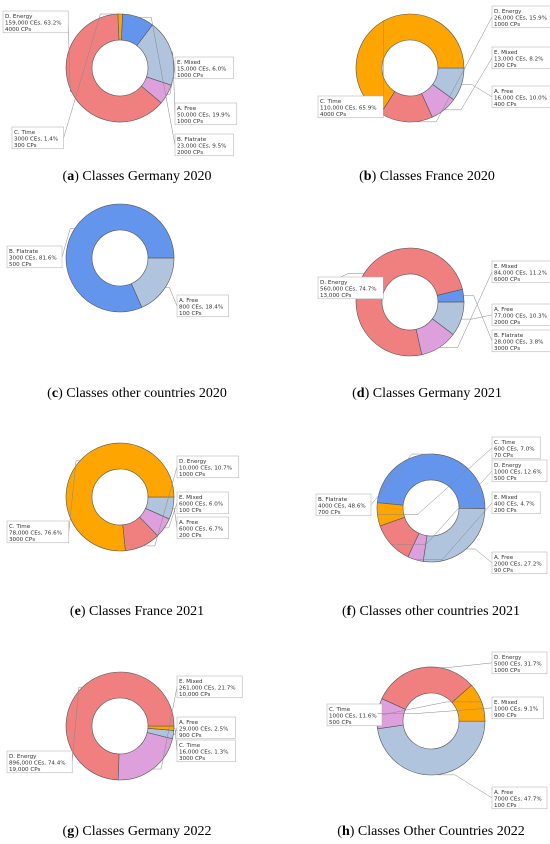 Image resolution: width=550 pixels, height=844 pixels. Describe the element at coordinates (207, 689) in the screenshot. I see `slice-label-line: 261,000 CEs, 21.7%` at that location.